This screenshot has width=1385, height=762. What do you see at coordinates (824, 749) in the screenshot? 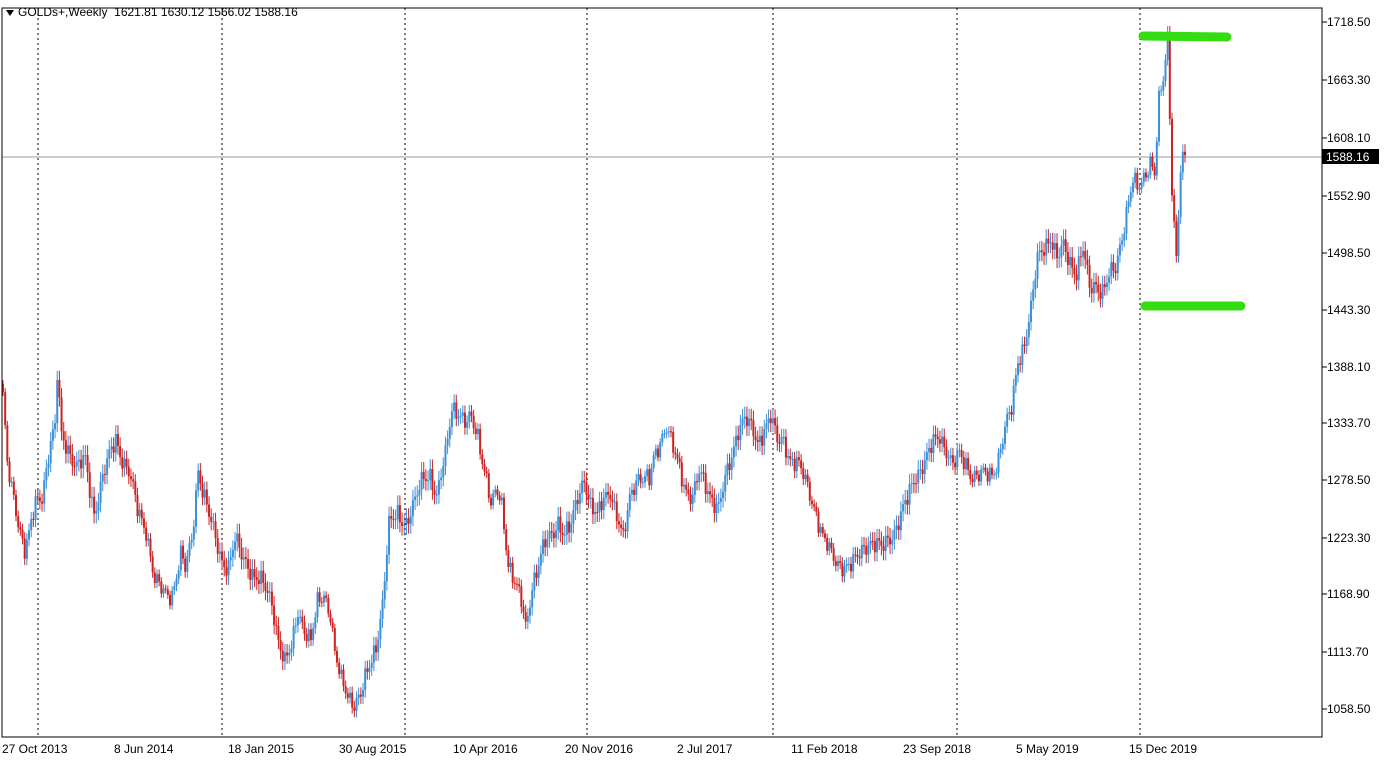
I see `x-tick-label: 11 Feb 2018` at bounding box center [824, 749].